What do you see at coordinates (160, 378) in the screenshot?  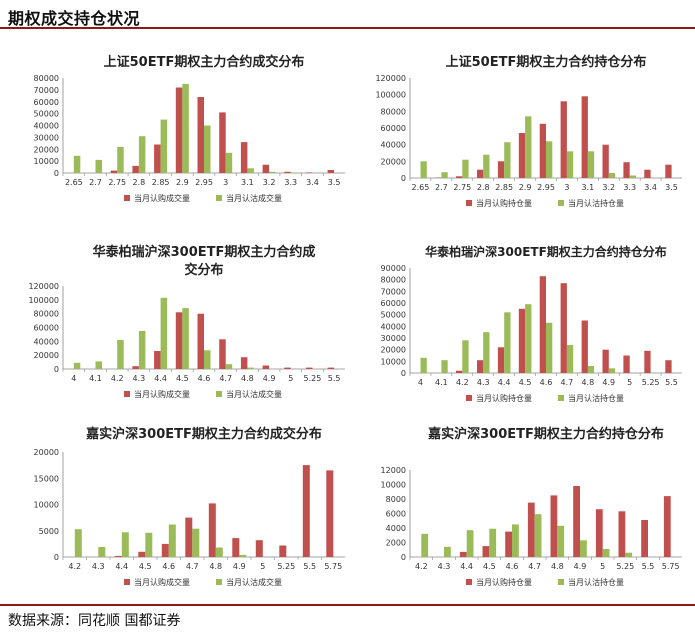 I see `x-tick-label: 4.4` at bounding box center [160, 378].